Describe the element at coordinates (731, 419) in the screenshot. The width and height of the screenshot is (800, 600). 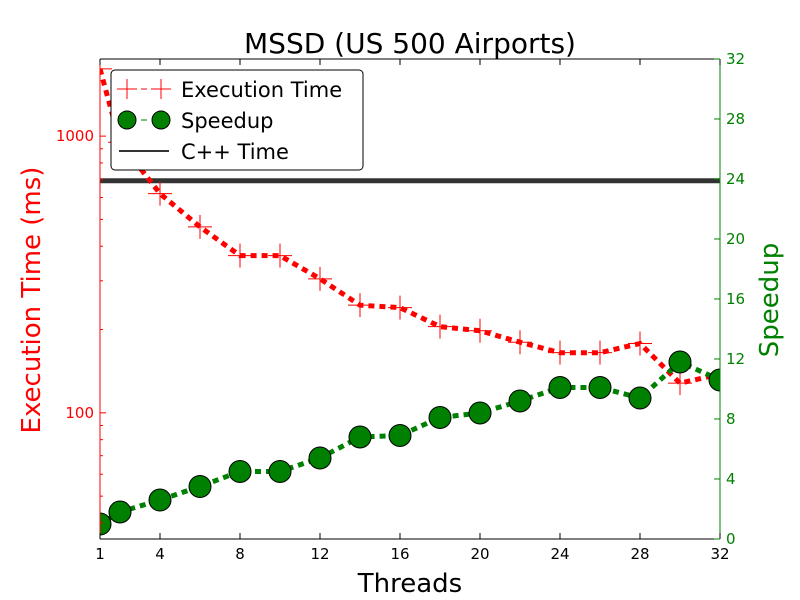
I see `y-right-tick-label: 8` at that location.